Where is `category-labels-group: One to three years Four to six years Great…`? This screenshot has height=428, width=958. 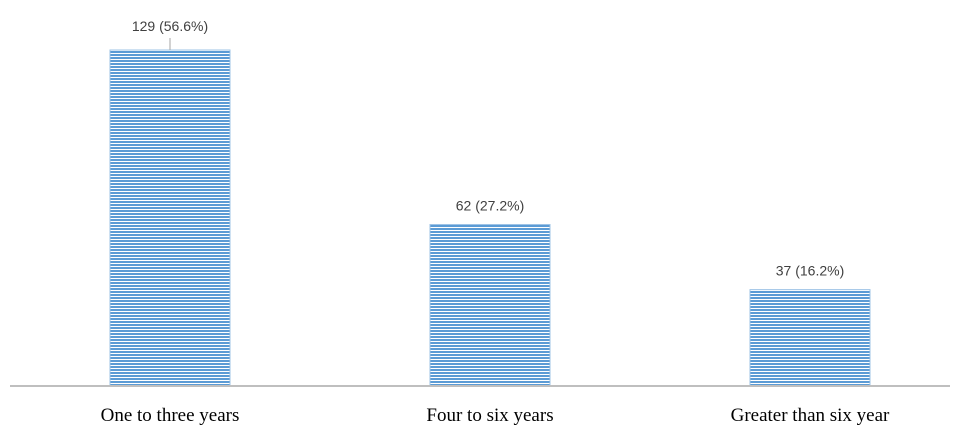 category-labels-group: One to three years Four to six years Great… is located at coordinates (495, 415).